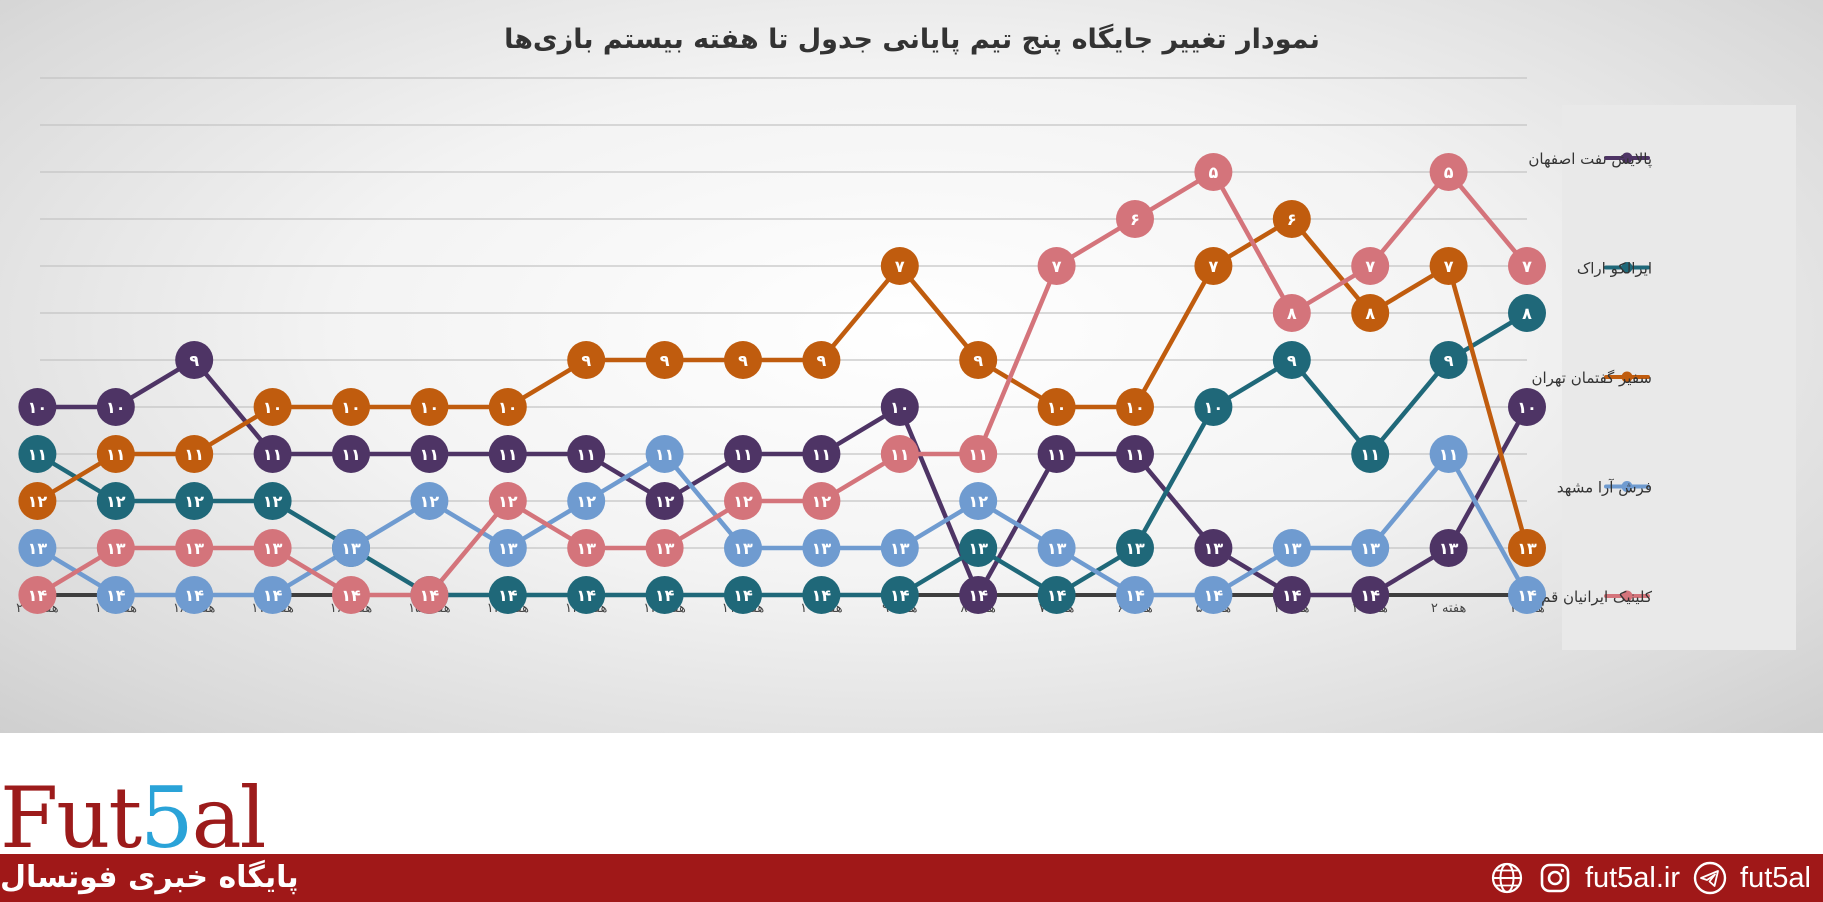  I want to click on instagram-icon, so click(1555, 878).